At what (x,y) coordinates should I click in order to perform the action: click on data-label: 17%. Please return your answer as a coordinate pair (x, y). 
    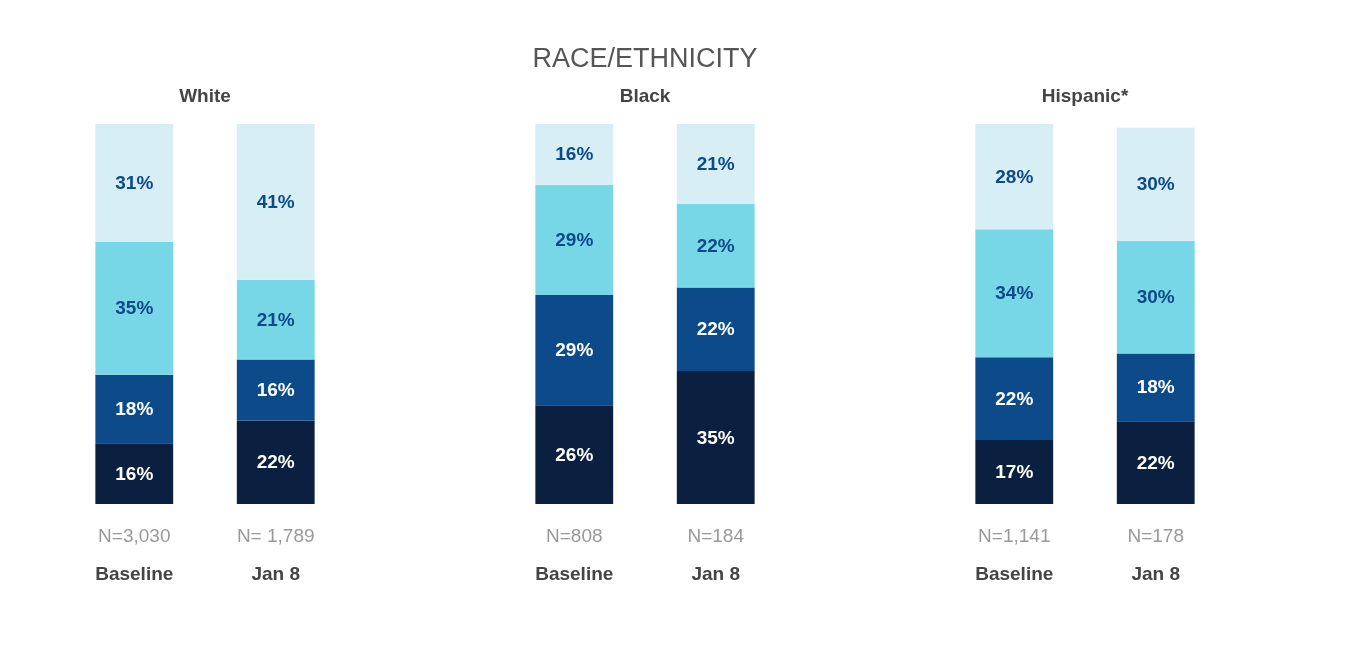
    Looking at the image, I should click on (1014, 472).